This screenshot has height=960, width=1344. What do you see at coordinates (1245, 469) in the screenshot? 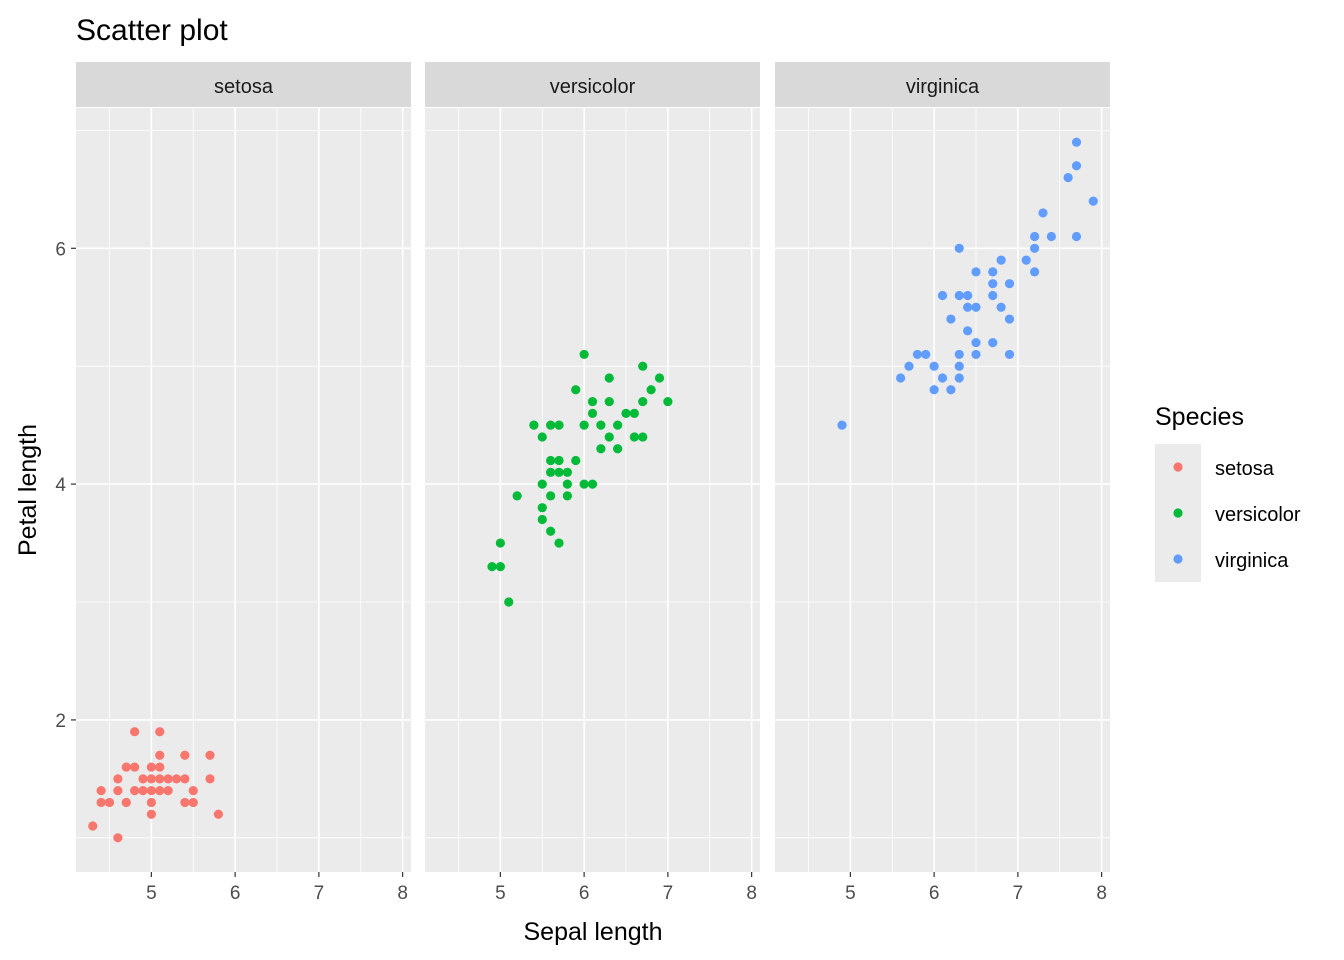
I see `legend-label: setosa` at bounding box center [1245, 469].